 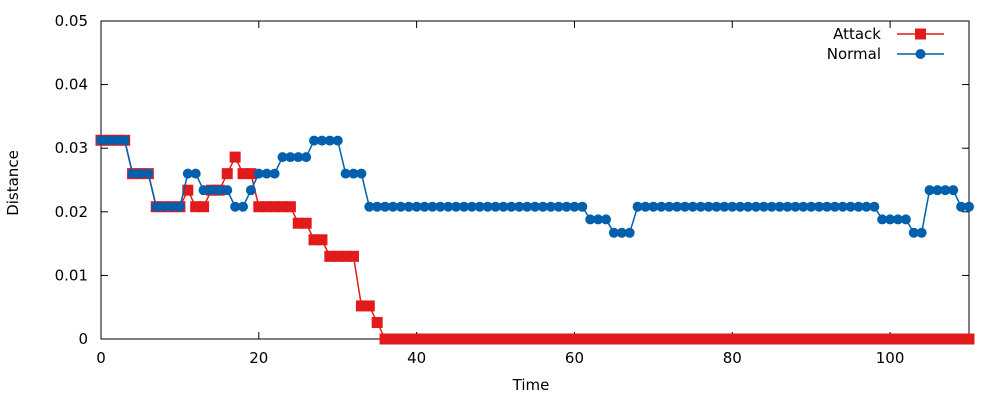 What do you see at coordinates (71, 21) in the screenshot?
I see `y-tick-label: 0.05` at bounding box center [71, 21].